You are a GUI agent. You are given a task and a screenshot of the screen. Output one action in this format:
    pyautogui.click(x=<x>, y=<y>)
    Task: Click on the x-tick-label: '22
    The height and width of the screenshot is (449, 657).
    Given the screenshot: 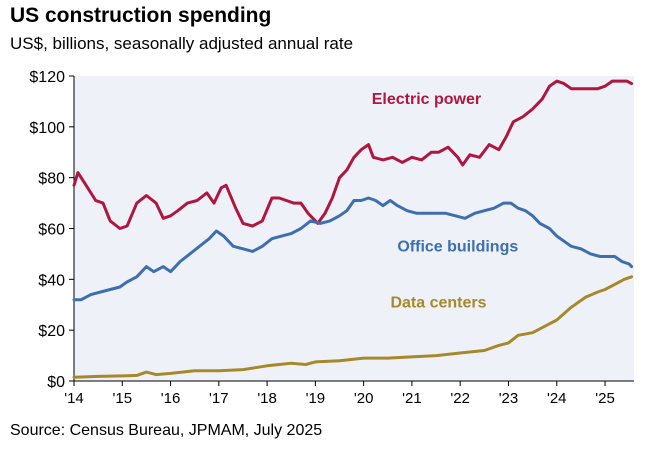 What is the action you would take?
    pyautogui.click(x=460, y=398)
    